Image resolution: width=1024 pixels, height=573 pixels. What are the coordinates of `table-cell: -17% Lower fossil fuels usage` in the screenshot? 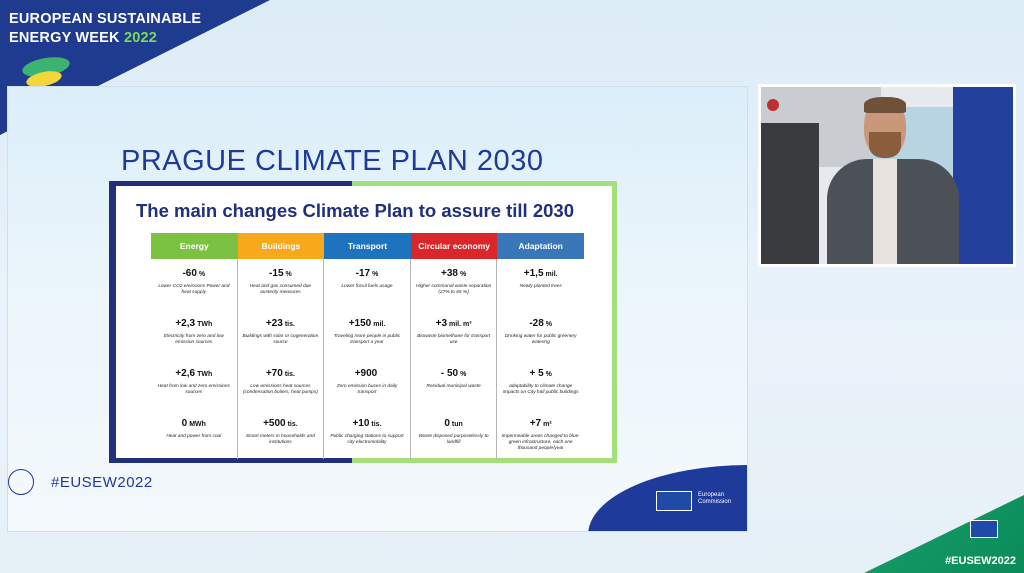 It's located at (367, 284).